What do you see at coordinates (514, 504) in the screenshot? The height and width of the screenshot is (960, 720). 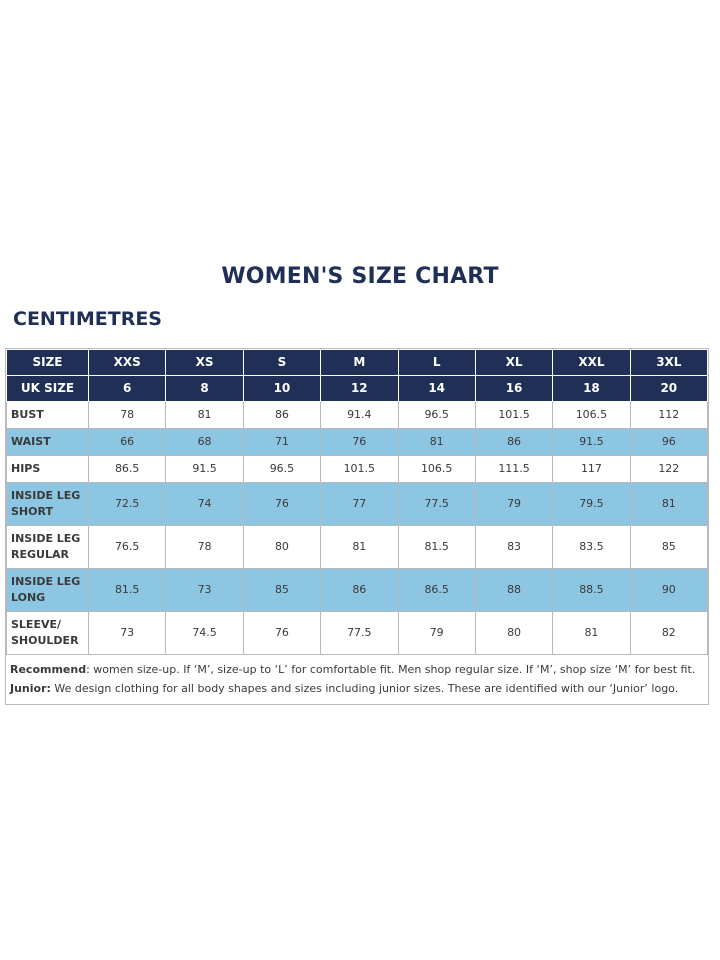 I see `measure-cell: 79` at bounding box center [514, 504].